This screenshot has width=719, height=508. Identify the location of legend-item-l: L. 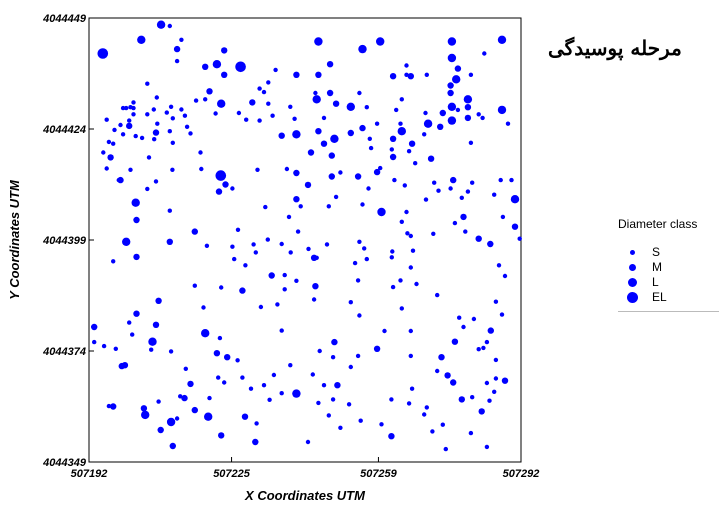
(668, 282).